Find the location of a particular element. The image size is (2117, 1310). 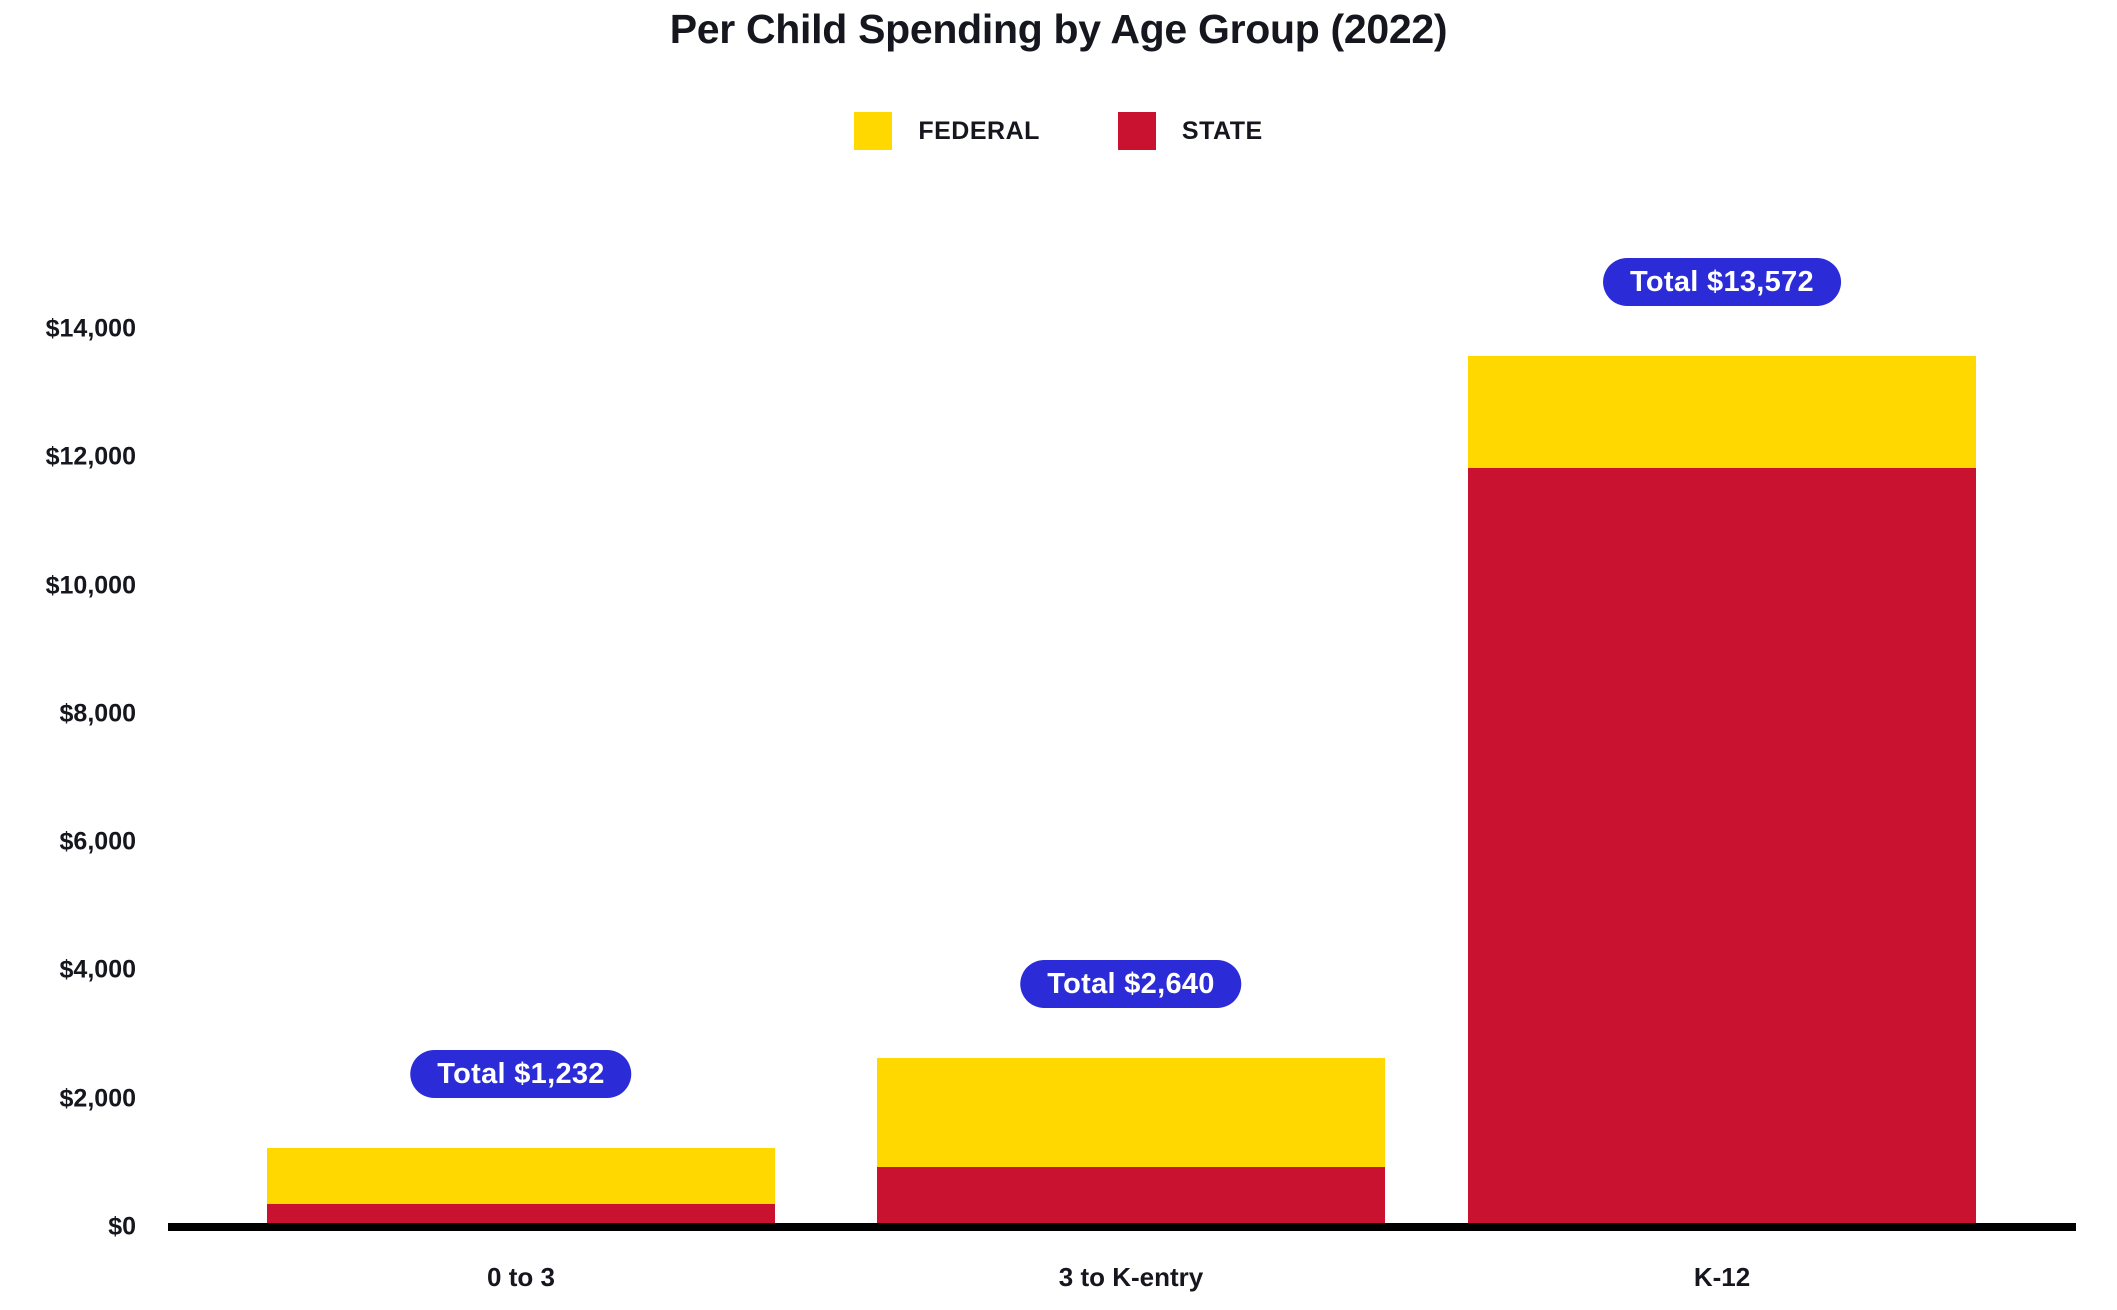

total-badge-0-to-3: Total $1,232 is located at coordinates (521, 1073).